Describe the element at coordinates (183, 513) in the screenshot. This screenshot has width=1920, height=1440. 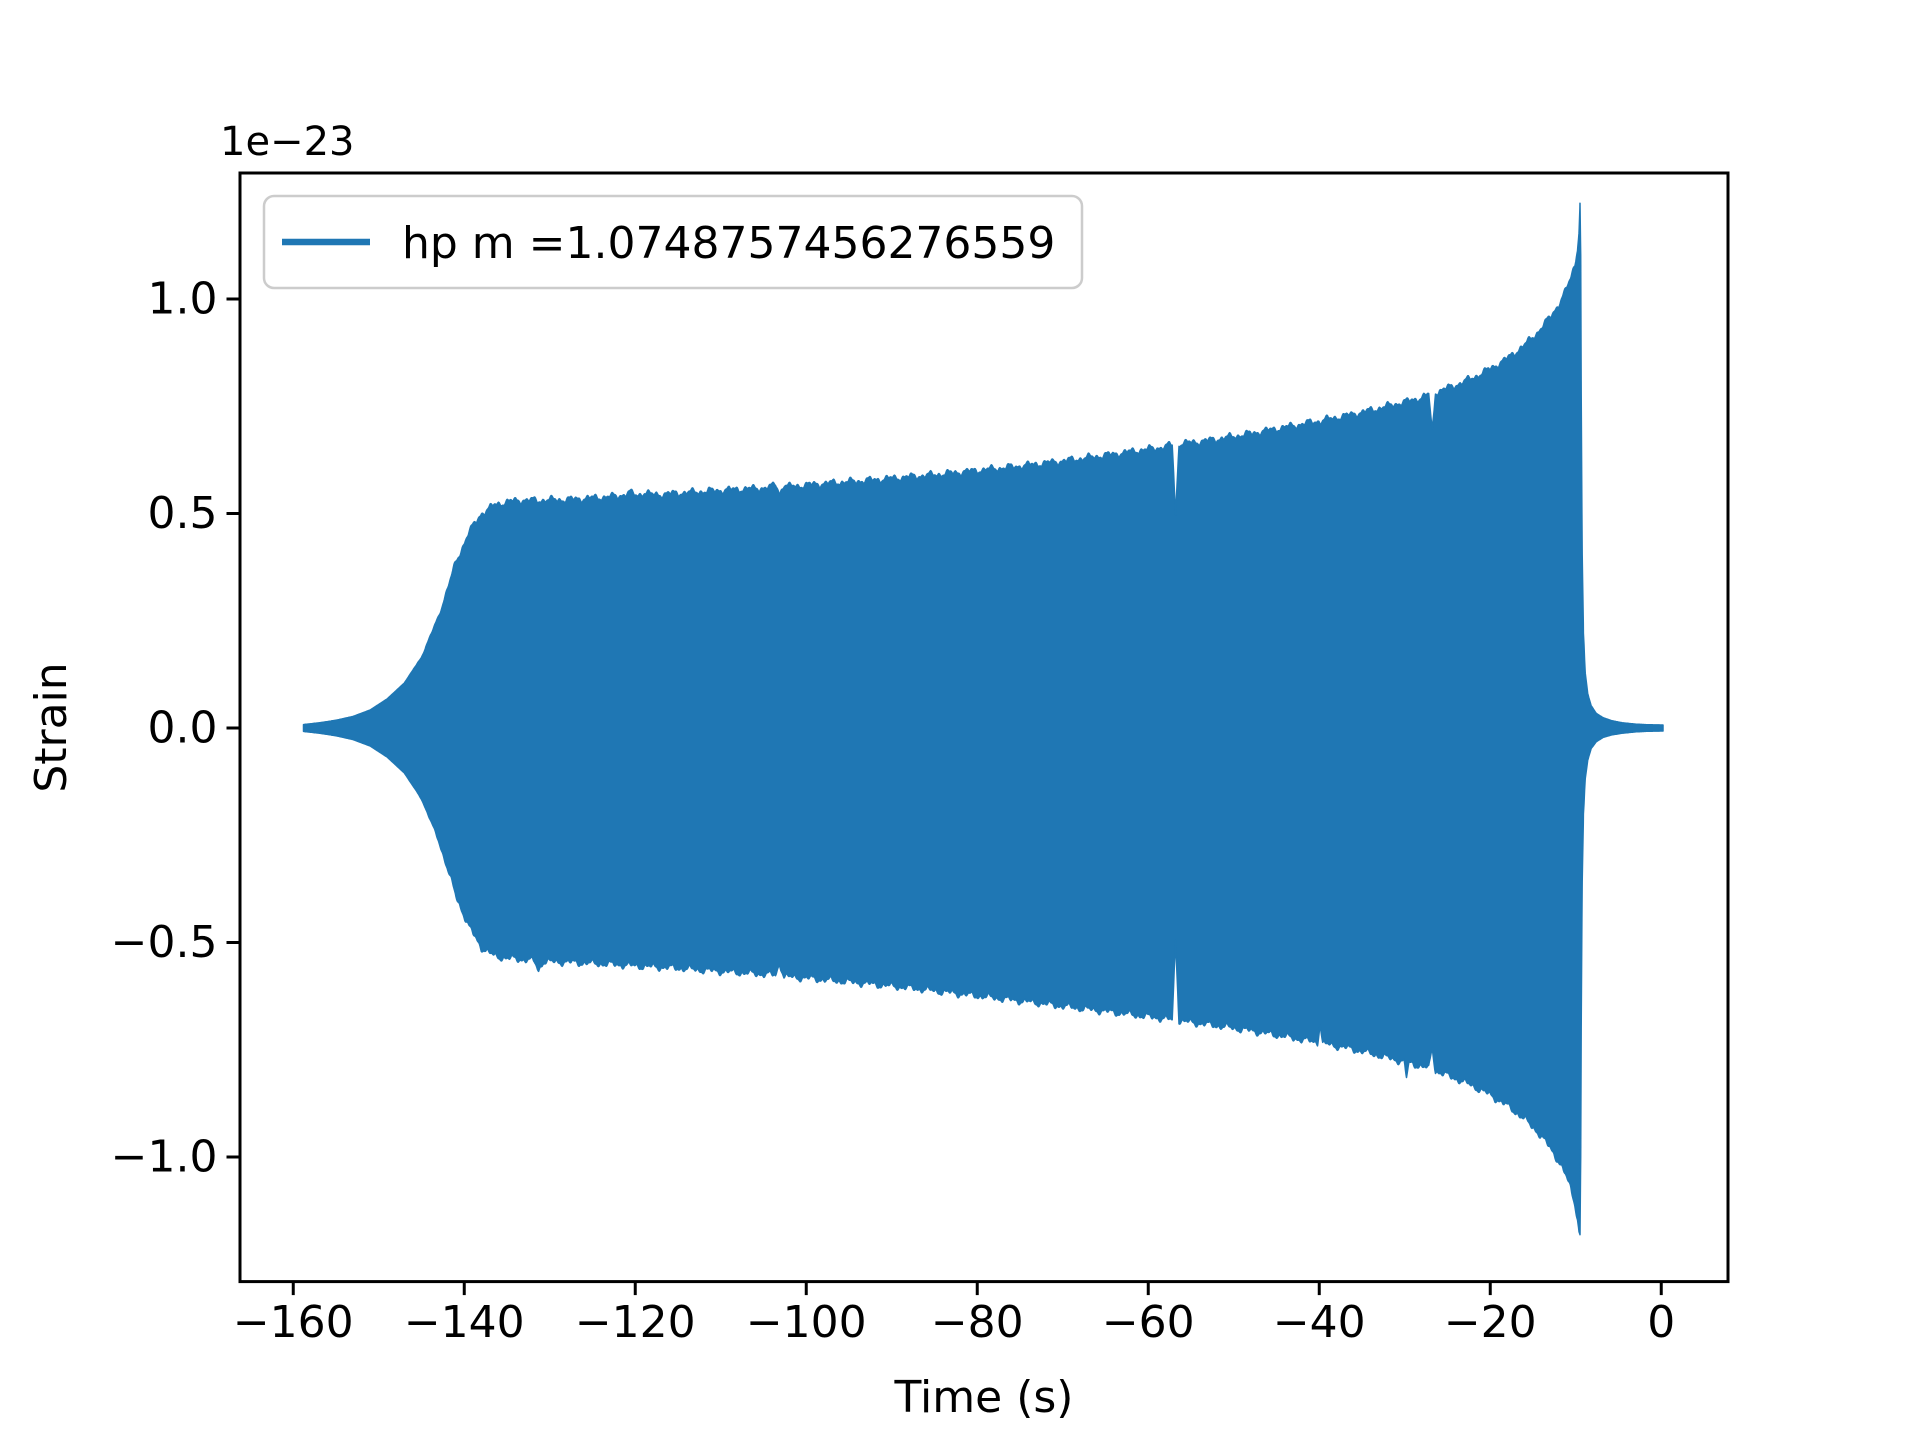
I see `y-tick-label: 0.5` at that location.